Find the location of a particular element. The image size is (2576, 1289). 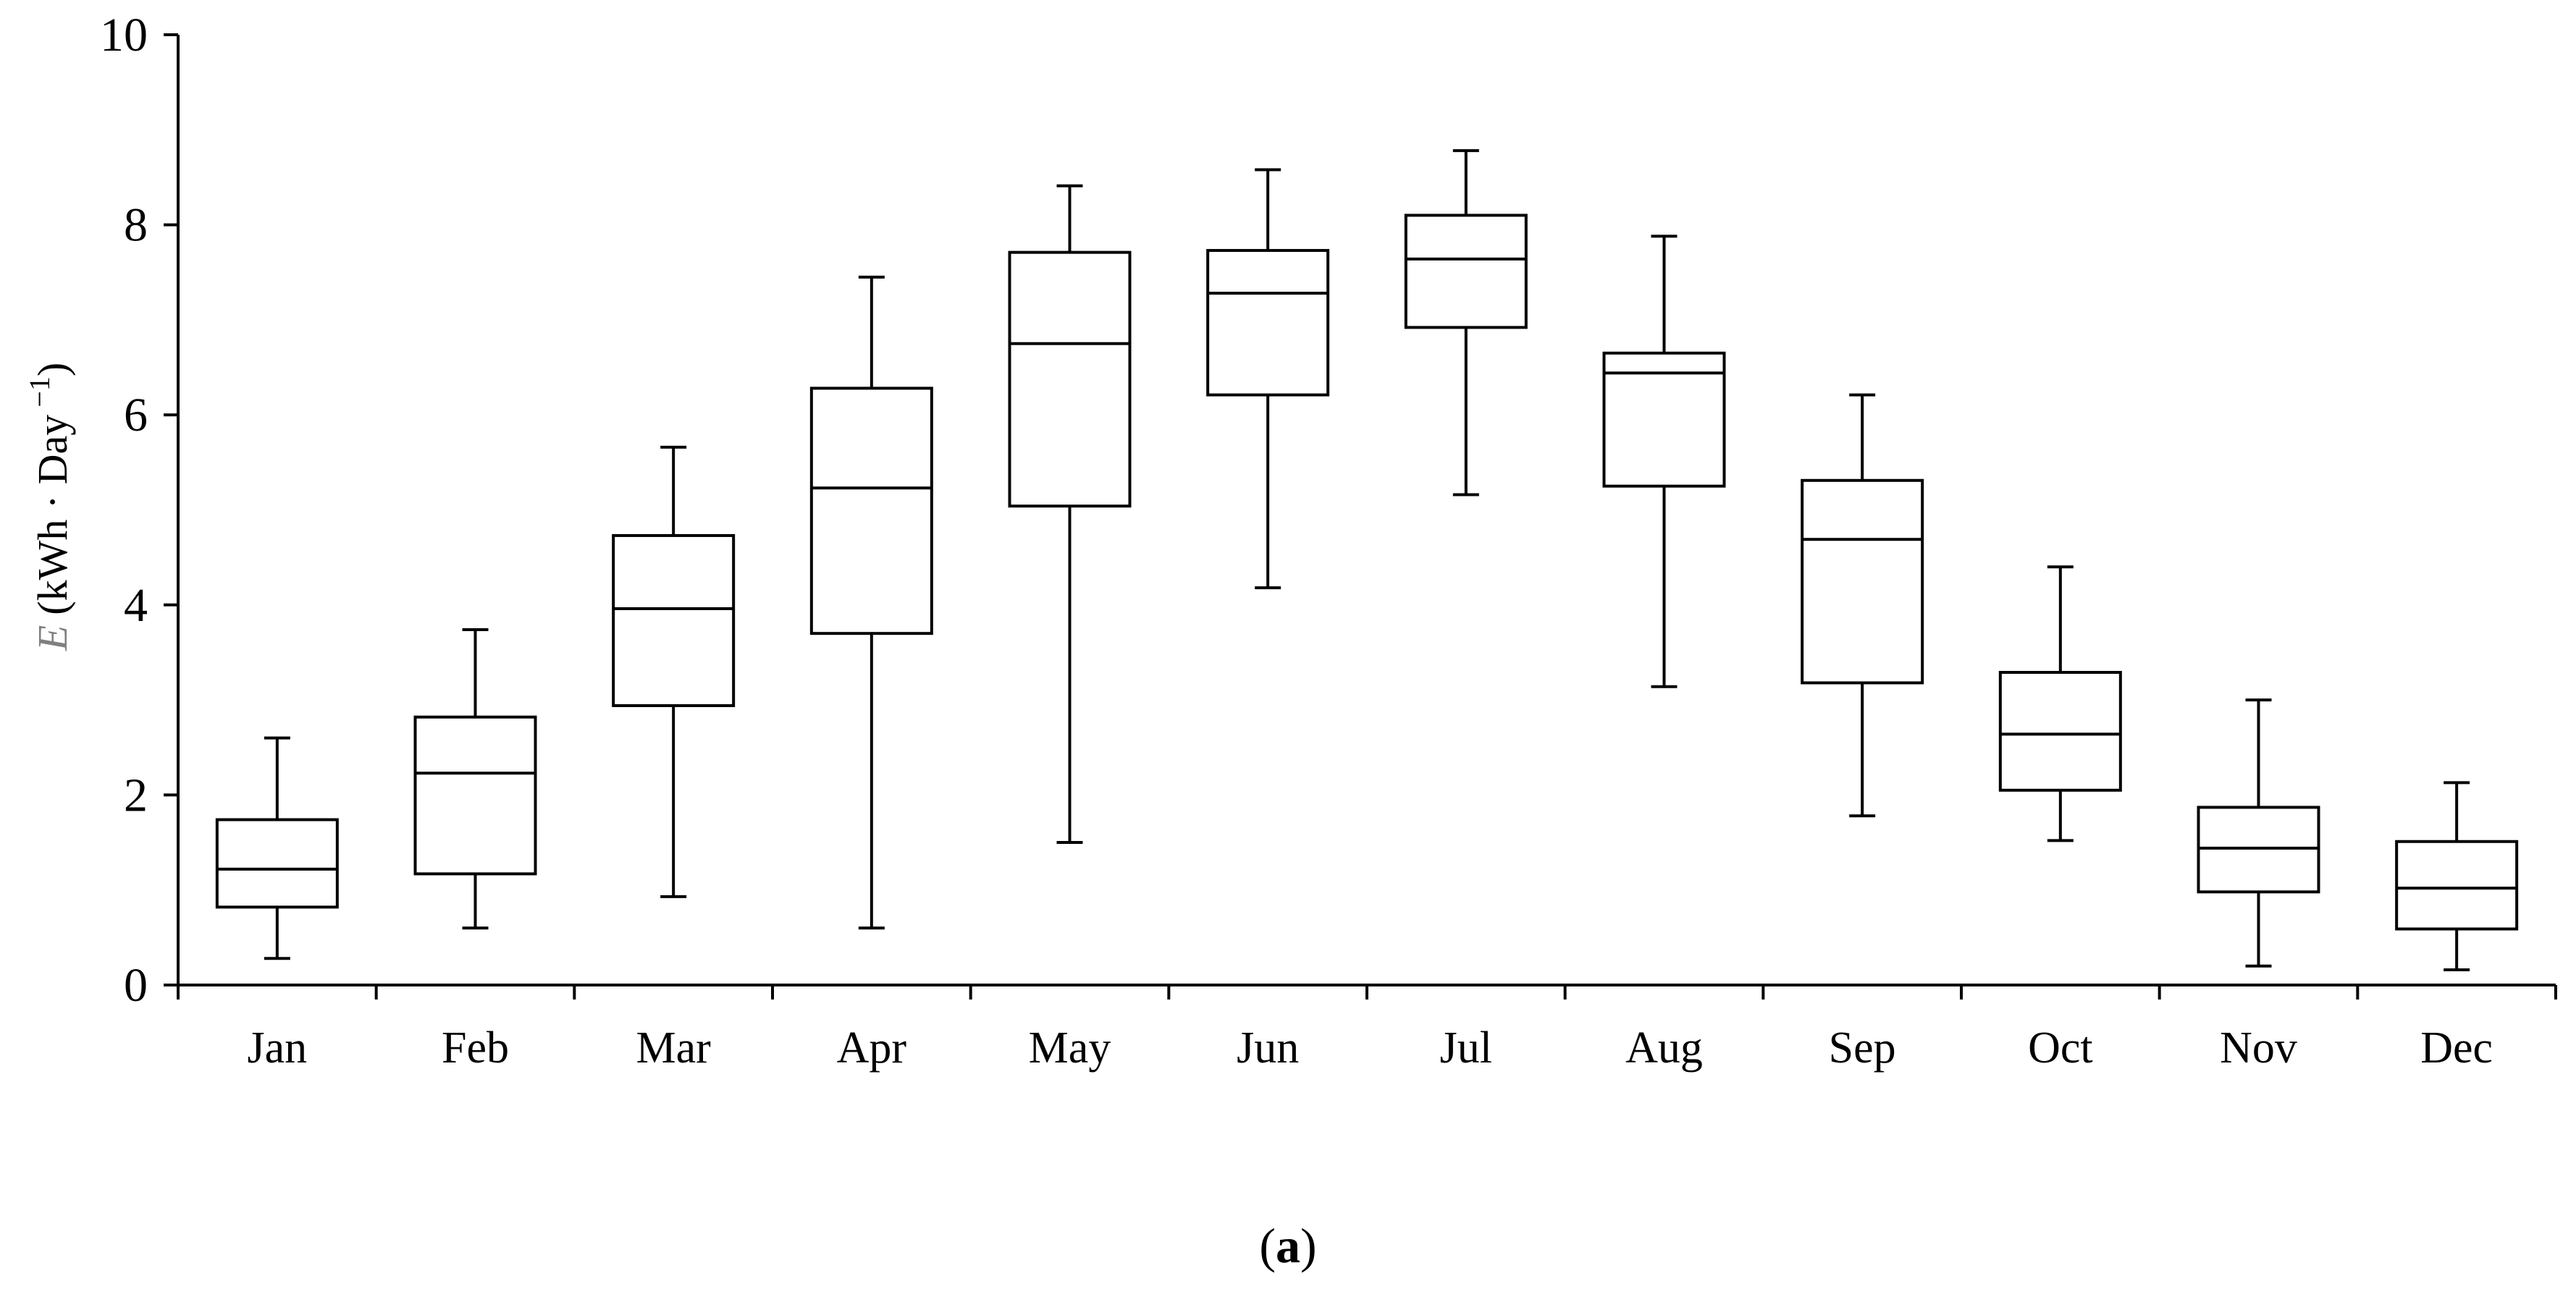

box-oct is located at coordinates (2060, 703).